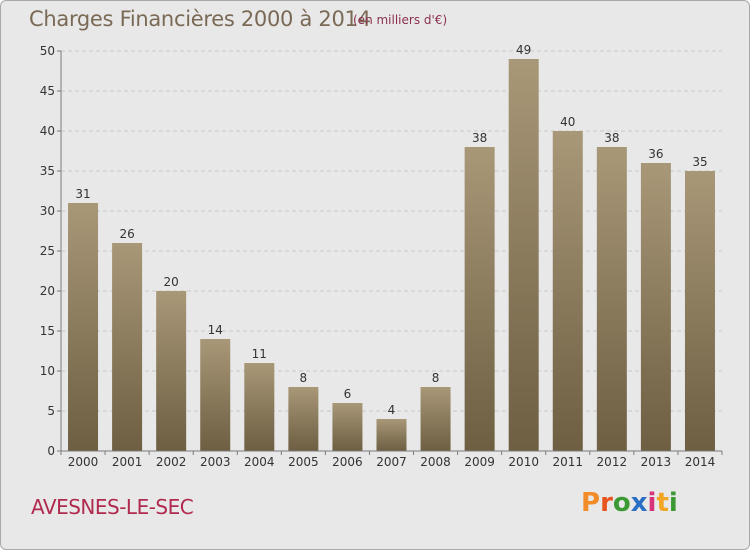  What do you see at coordinates (171, 282) in the screenshot?
I see `data-label: 20` at bounding box center [171, 282].